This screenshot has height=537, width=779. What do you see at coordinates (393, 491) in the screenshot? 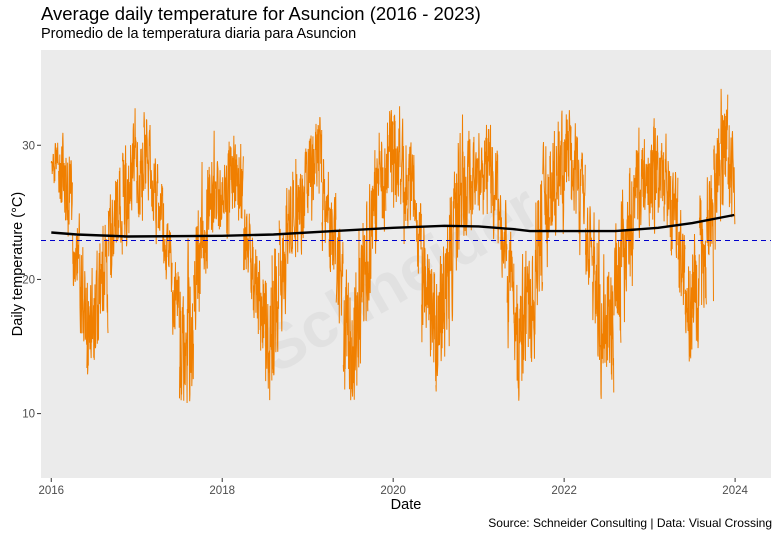
I see `x-tick-label: 2020` at bounding box center [393, 491].